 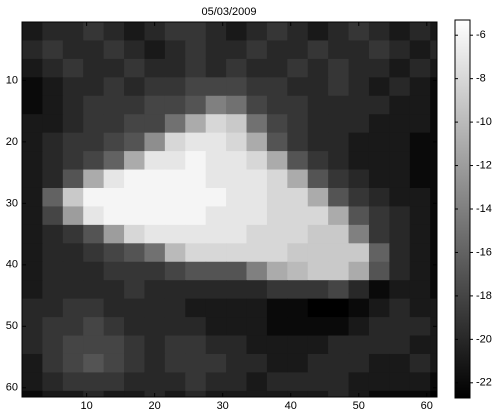 What do you see at coordinates (12, 265) in the screenshot?
I see `y-tick-label: 40` at bounding box center [12, 265].